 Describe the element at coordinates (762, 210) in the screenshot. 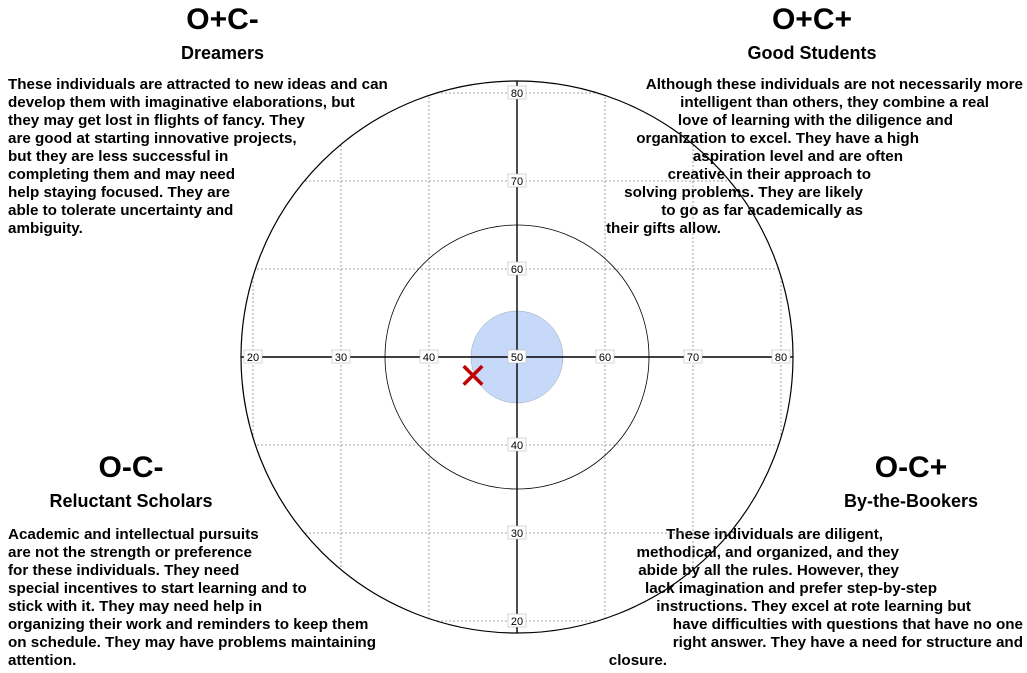

I see `description-line: to go as far academically as` at that location.